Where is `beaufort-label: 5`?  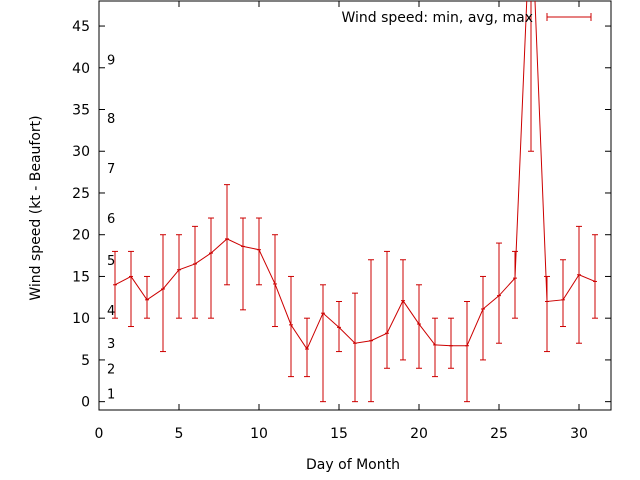 beaufort-label: 5 is located at coordinates (111, 261).